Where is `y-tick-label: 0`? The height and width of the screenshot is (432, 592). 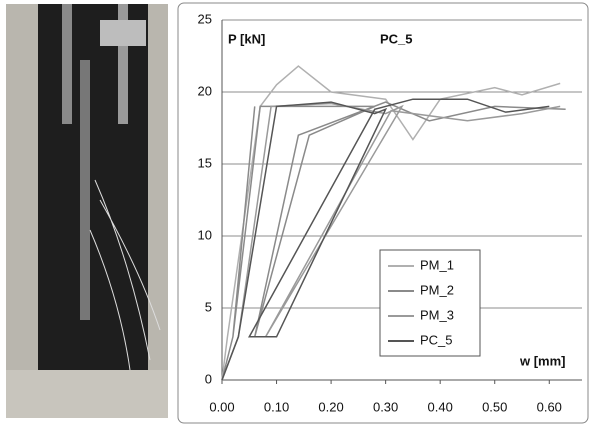 y-tick-label: 0 is located at coordinates (208, 378).